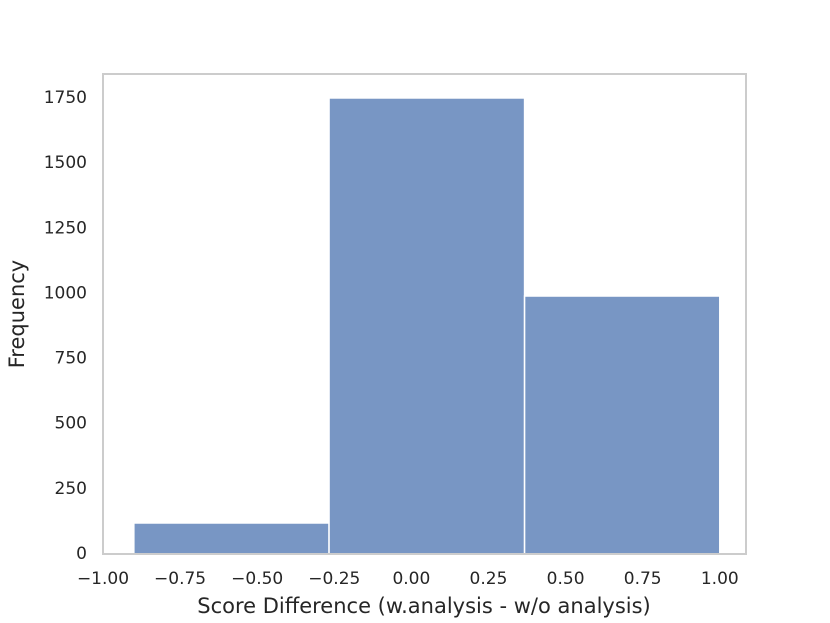 This screenshot has height=623, width=830. What do you see at coordinates (65, 293) in the screenshot?
I see `y-tick-label: 1000` at bounding box center [65, 293].